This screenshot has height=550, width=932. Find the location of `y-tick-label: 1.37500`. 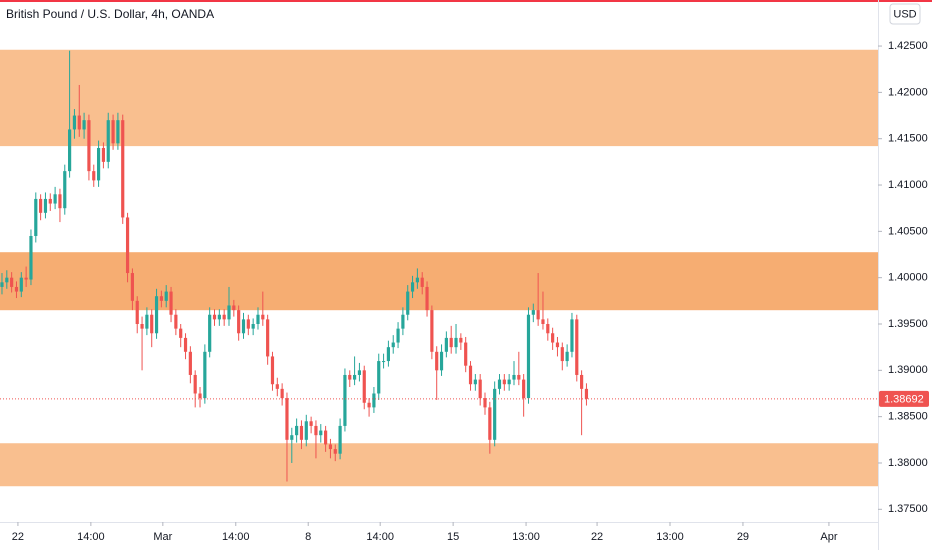

y-tick-label: 1.37500 is located at coordinates (908, 509).